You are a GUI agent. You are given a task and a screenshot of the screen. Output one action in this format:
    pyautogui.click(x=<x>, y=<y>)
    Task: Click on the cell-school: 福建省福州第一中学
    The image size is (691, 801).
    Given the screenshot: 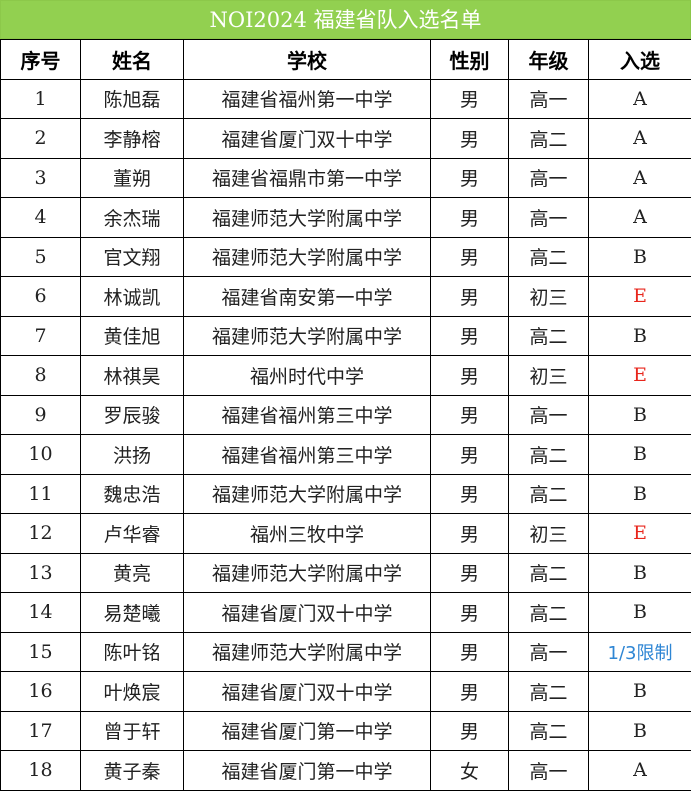 What is the action you would take?
    pyautogui.click(x=307, y=98)
    